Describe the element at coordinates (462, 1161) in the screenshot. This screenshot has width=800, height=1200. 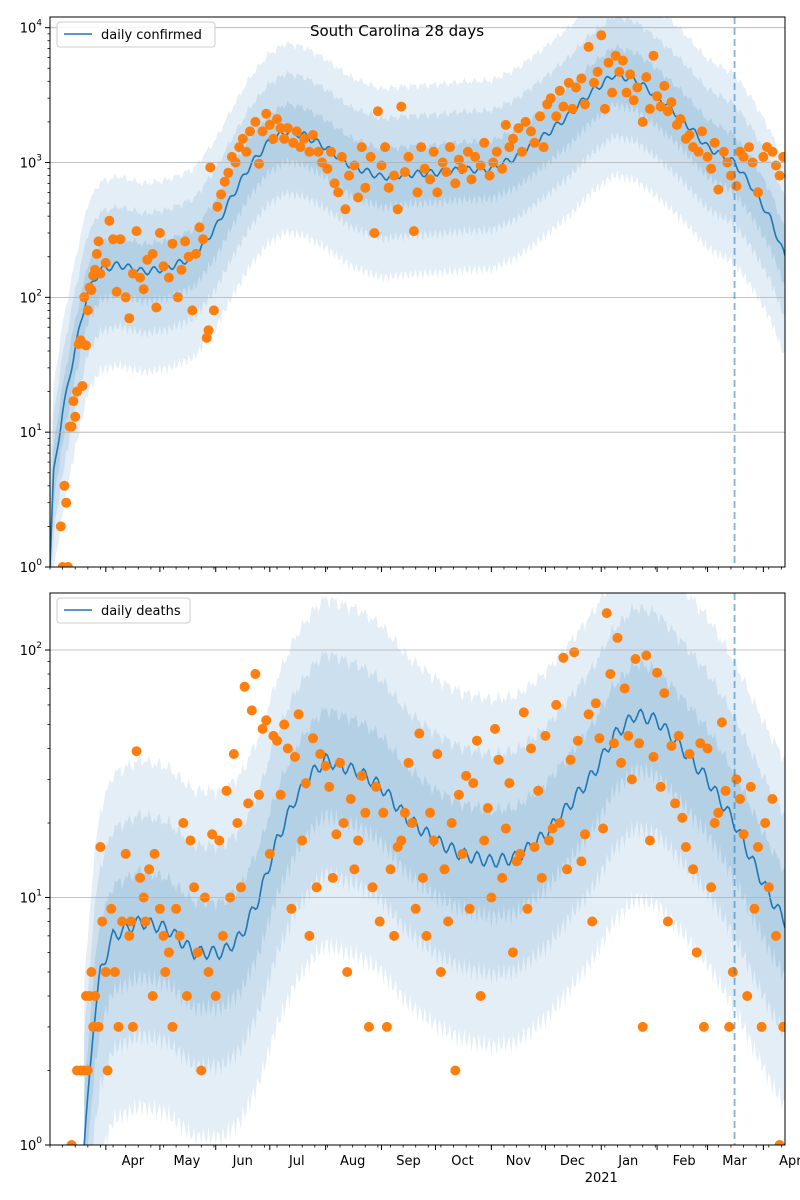
I see `x-tick-label: Oct` at that location.